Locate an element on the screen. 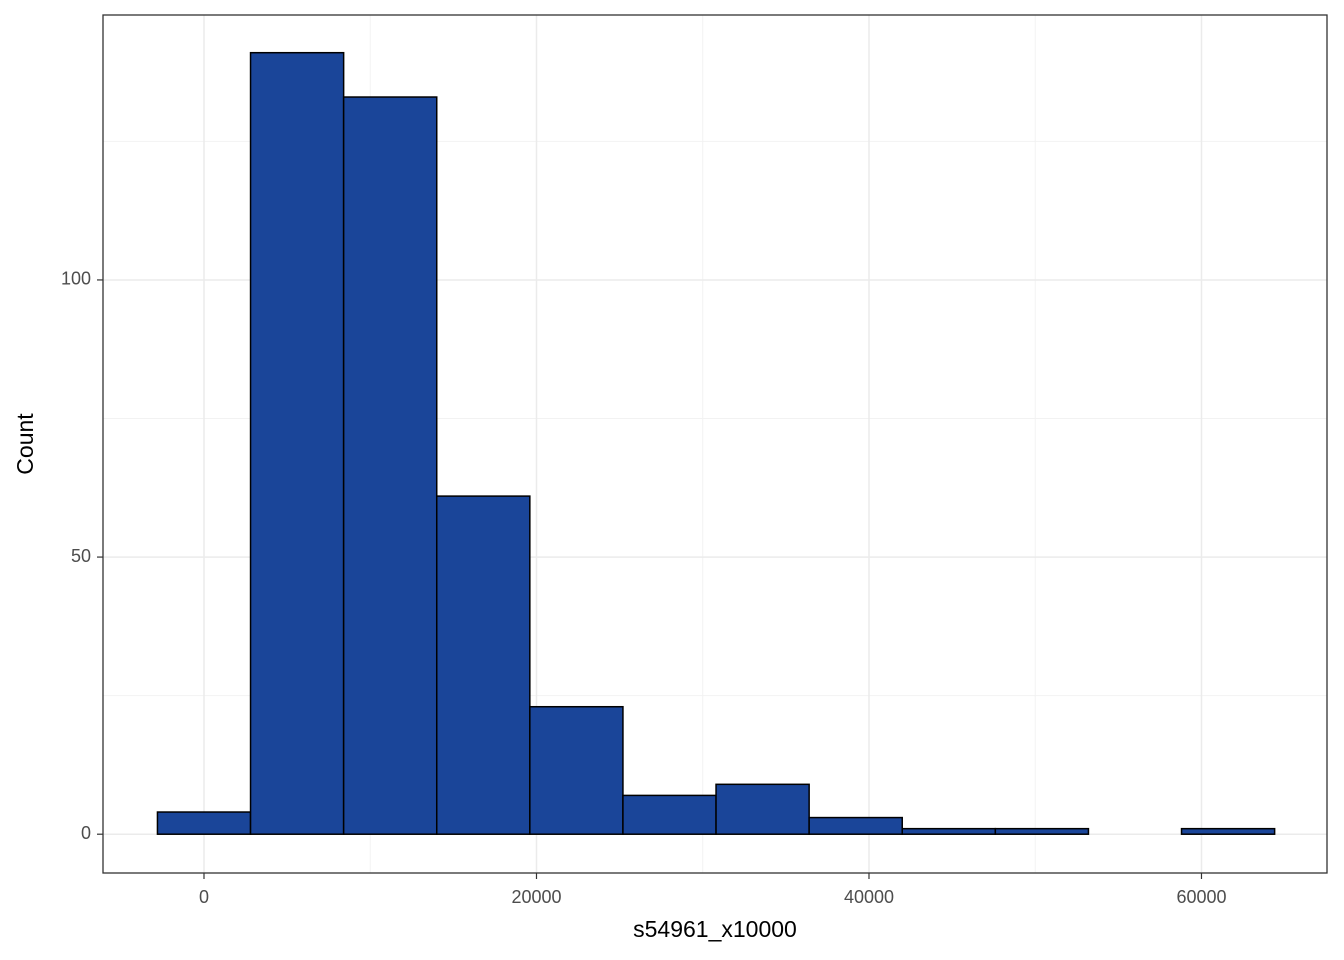 The image size is (1344, 960). x-tick-label: 20000 is located at coordinates (536, 897).